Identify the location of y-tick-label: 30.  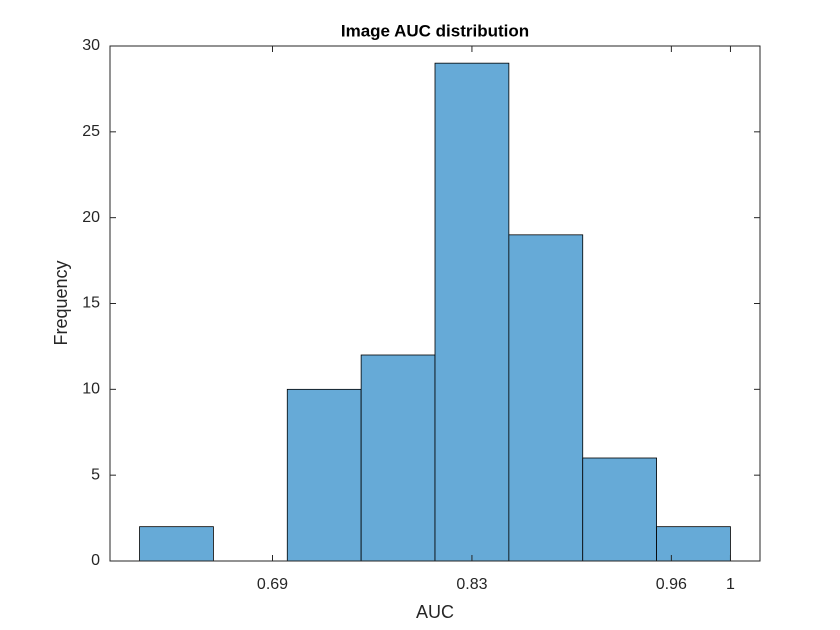
(91, 45).